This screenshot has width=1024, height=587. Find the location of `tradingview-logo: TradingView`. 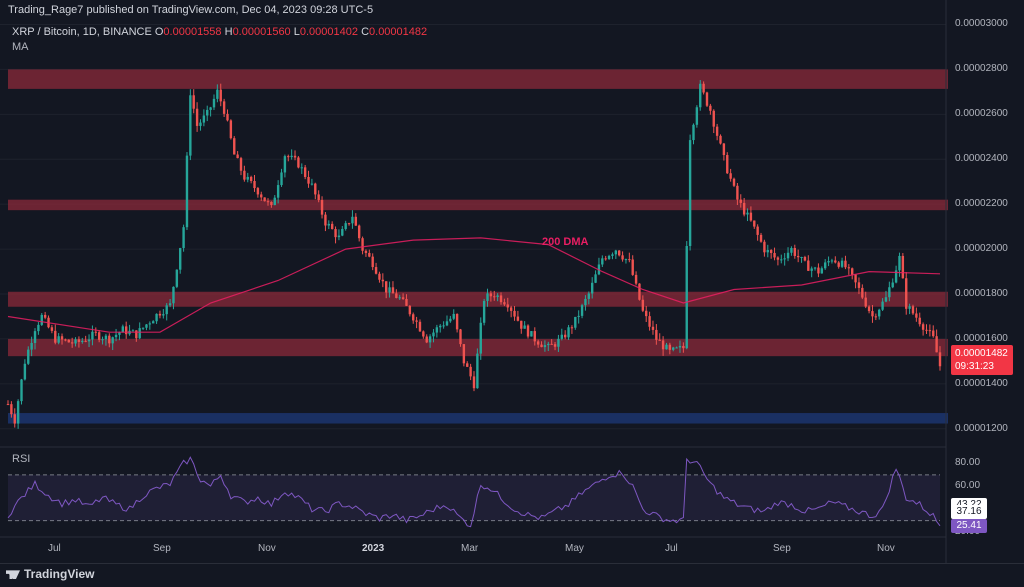

tradingview-logo: TradingView is located at coordinates (50, 574).